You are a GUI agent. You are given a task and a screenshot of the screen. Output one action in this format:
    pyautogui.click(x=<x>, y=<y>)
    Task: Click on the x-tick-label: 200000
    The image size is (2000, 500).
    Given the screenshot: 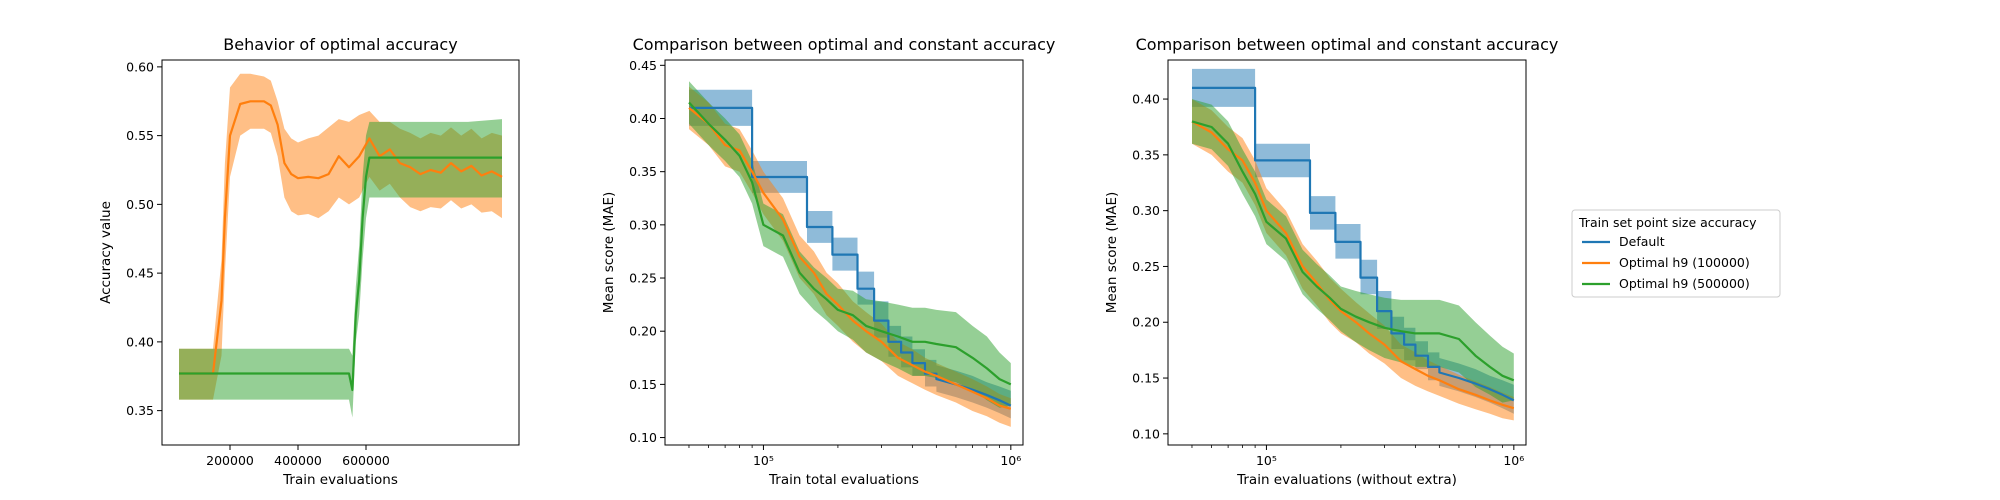 What is the action you would take?
    pyautogui.click(x=230, y=460)
    